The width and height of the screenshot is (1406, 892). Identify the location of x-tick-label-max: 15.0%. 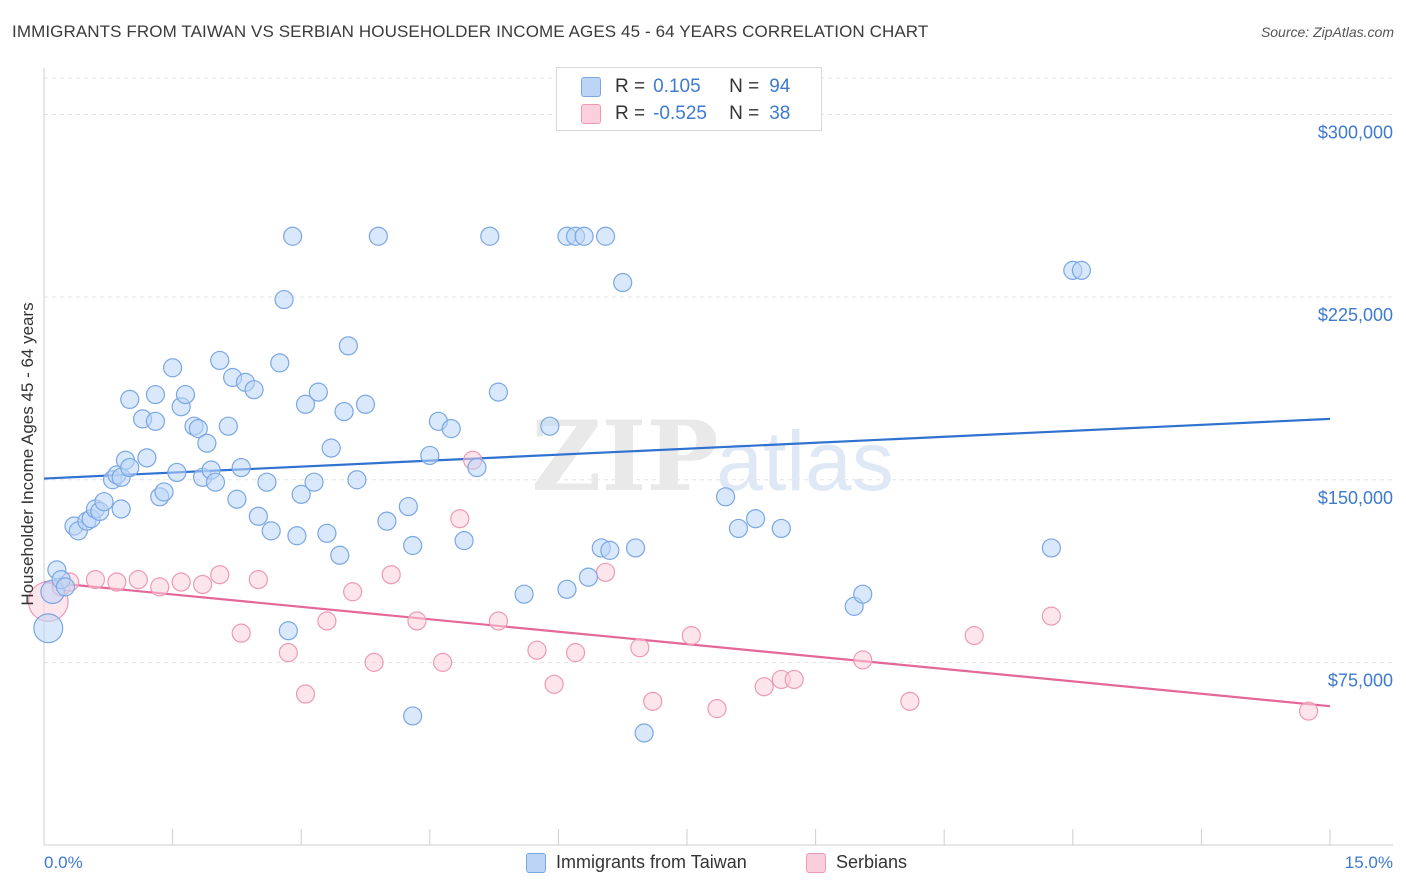
(1369, 862).